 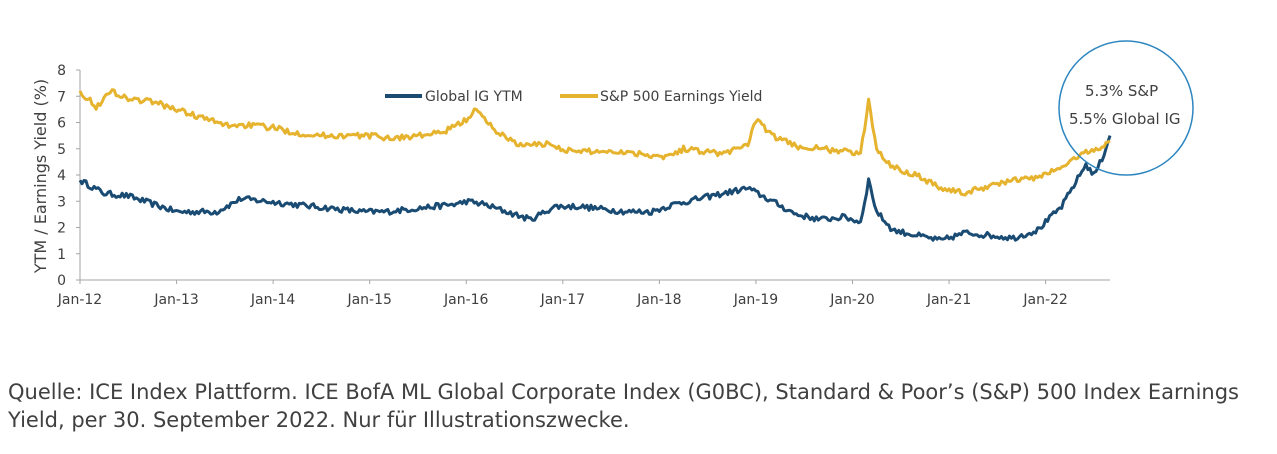 What do you see at coordinates (61, 176) in the screenshot?
I see `y-tick-label: 4` at bounding box center [61, 176].